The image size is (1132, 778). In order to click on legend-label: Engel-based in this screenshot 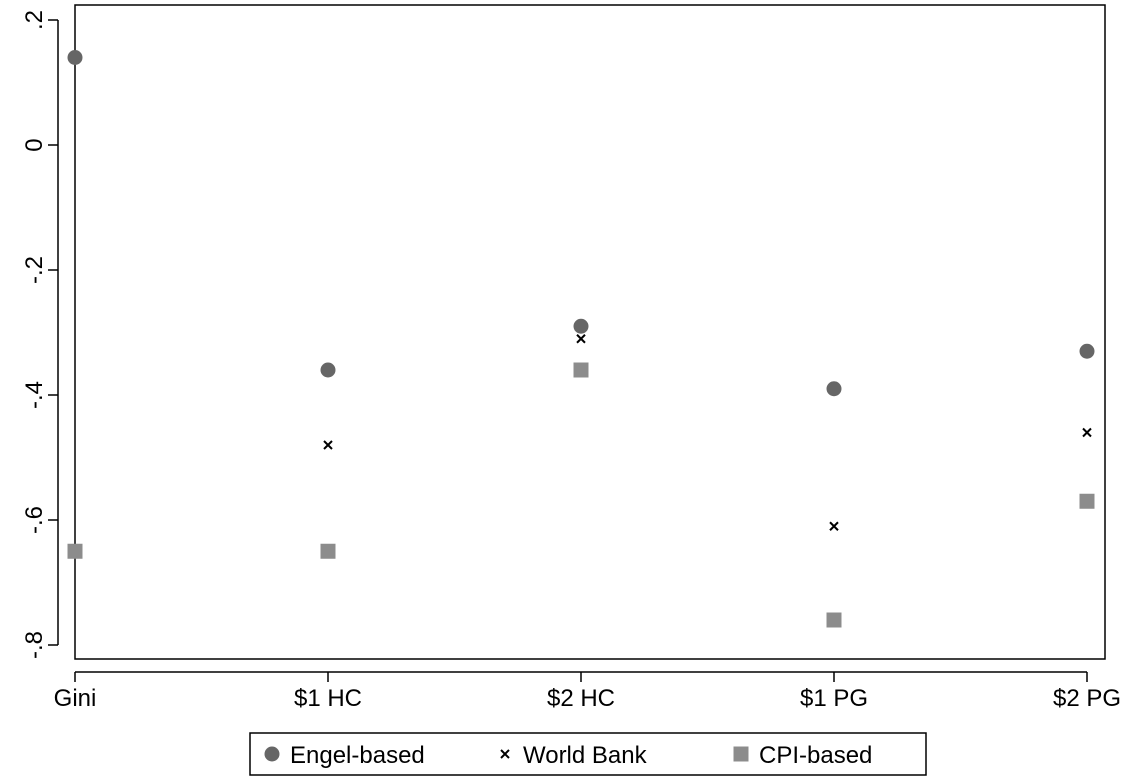, I will do `click(357, 755)`.